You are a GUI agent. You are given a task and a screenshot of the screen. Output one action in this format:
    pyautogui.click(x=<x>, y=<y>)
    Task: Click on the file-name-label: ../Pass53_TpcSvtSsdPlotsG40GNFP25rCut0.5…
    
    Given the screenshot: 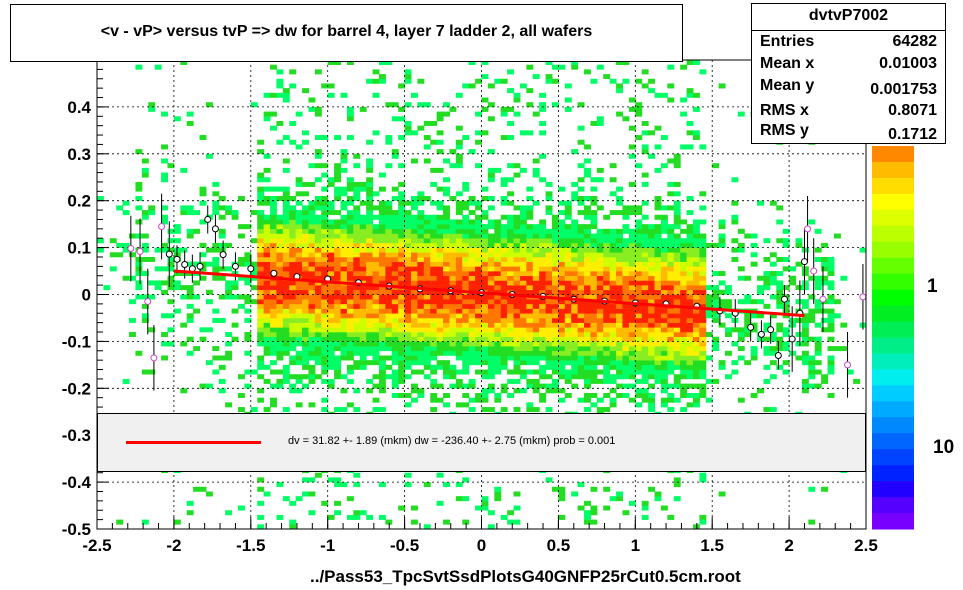 What is the action you would take?
    pyautogui.click(x=525, y=576)
    